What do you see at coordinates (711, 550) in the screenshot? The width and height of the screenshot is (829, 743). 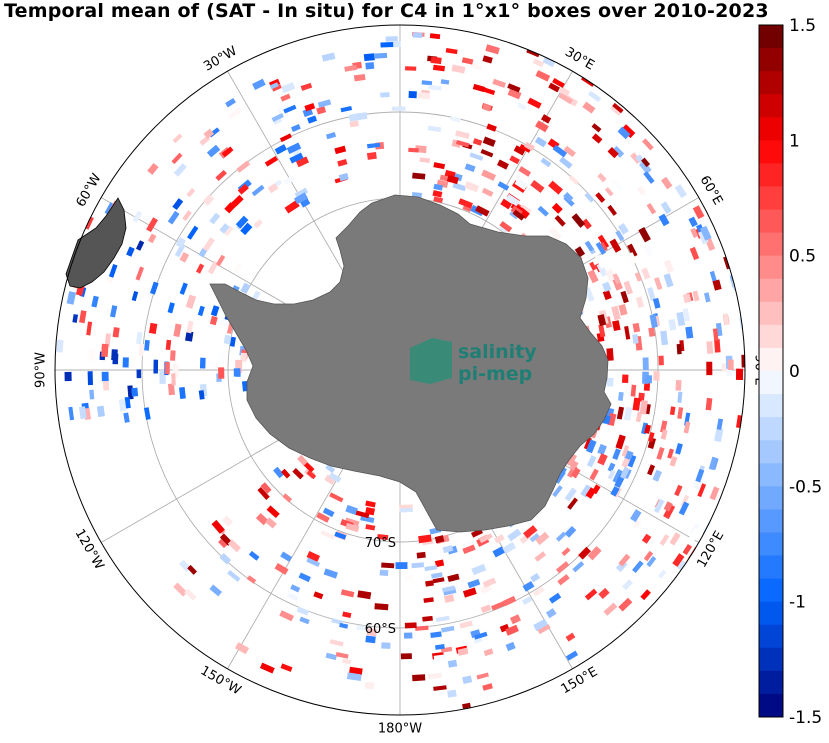 I see `longitude-label: 120°E` at bounding box center [711, 550].